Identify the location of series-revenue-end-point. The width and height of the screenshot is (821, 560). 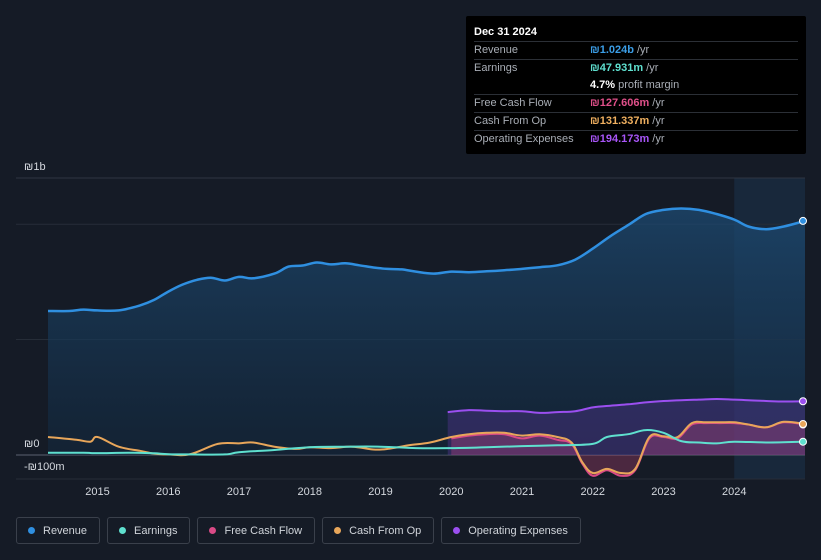
(803, 220).